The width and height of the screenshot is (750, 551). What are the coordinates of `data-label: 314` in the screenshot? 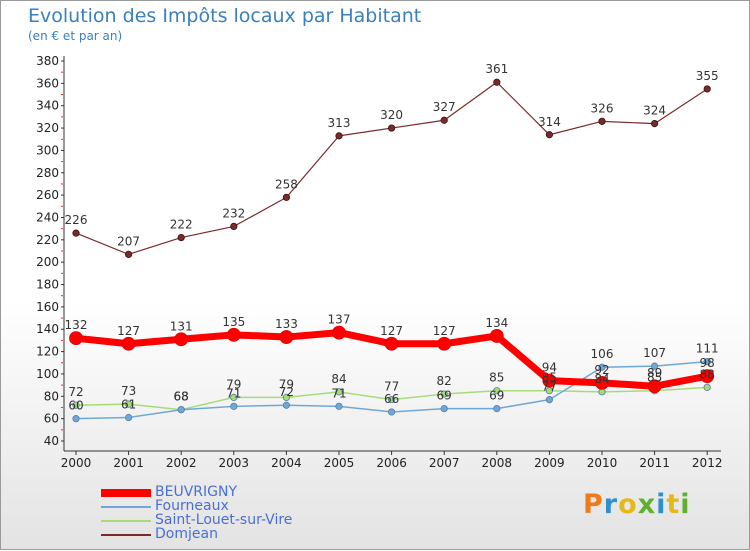 It's located at (549, 122).